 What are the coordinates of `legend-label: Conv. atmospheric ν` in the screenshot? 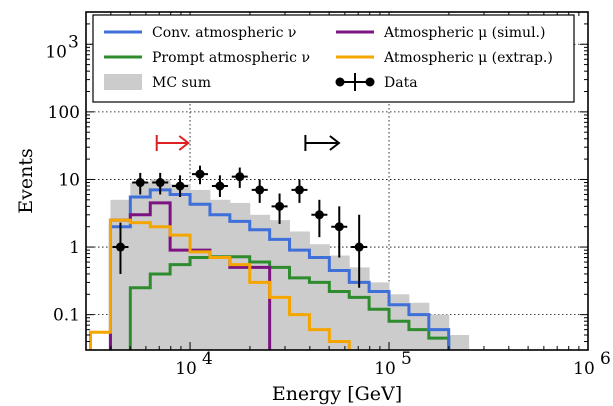 It's located at (224, 33).